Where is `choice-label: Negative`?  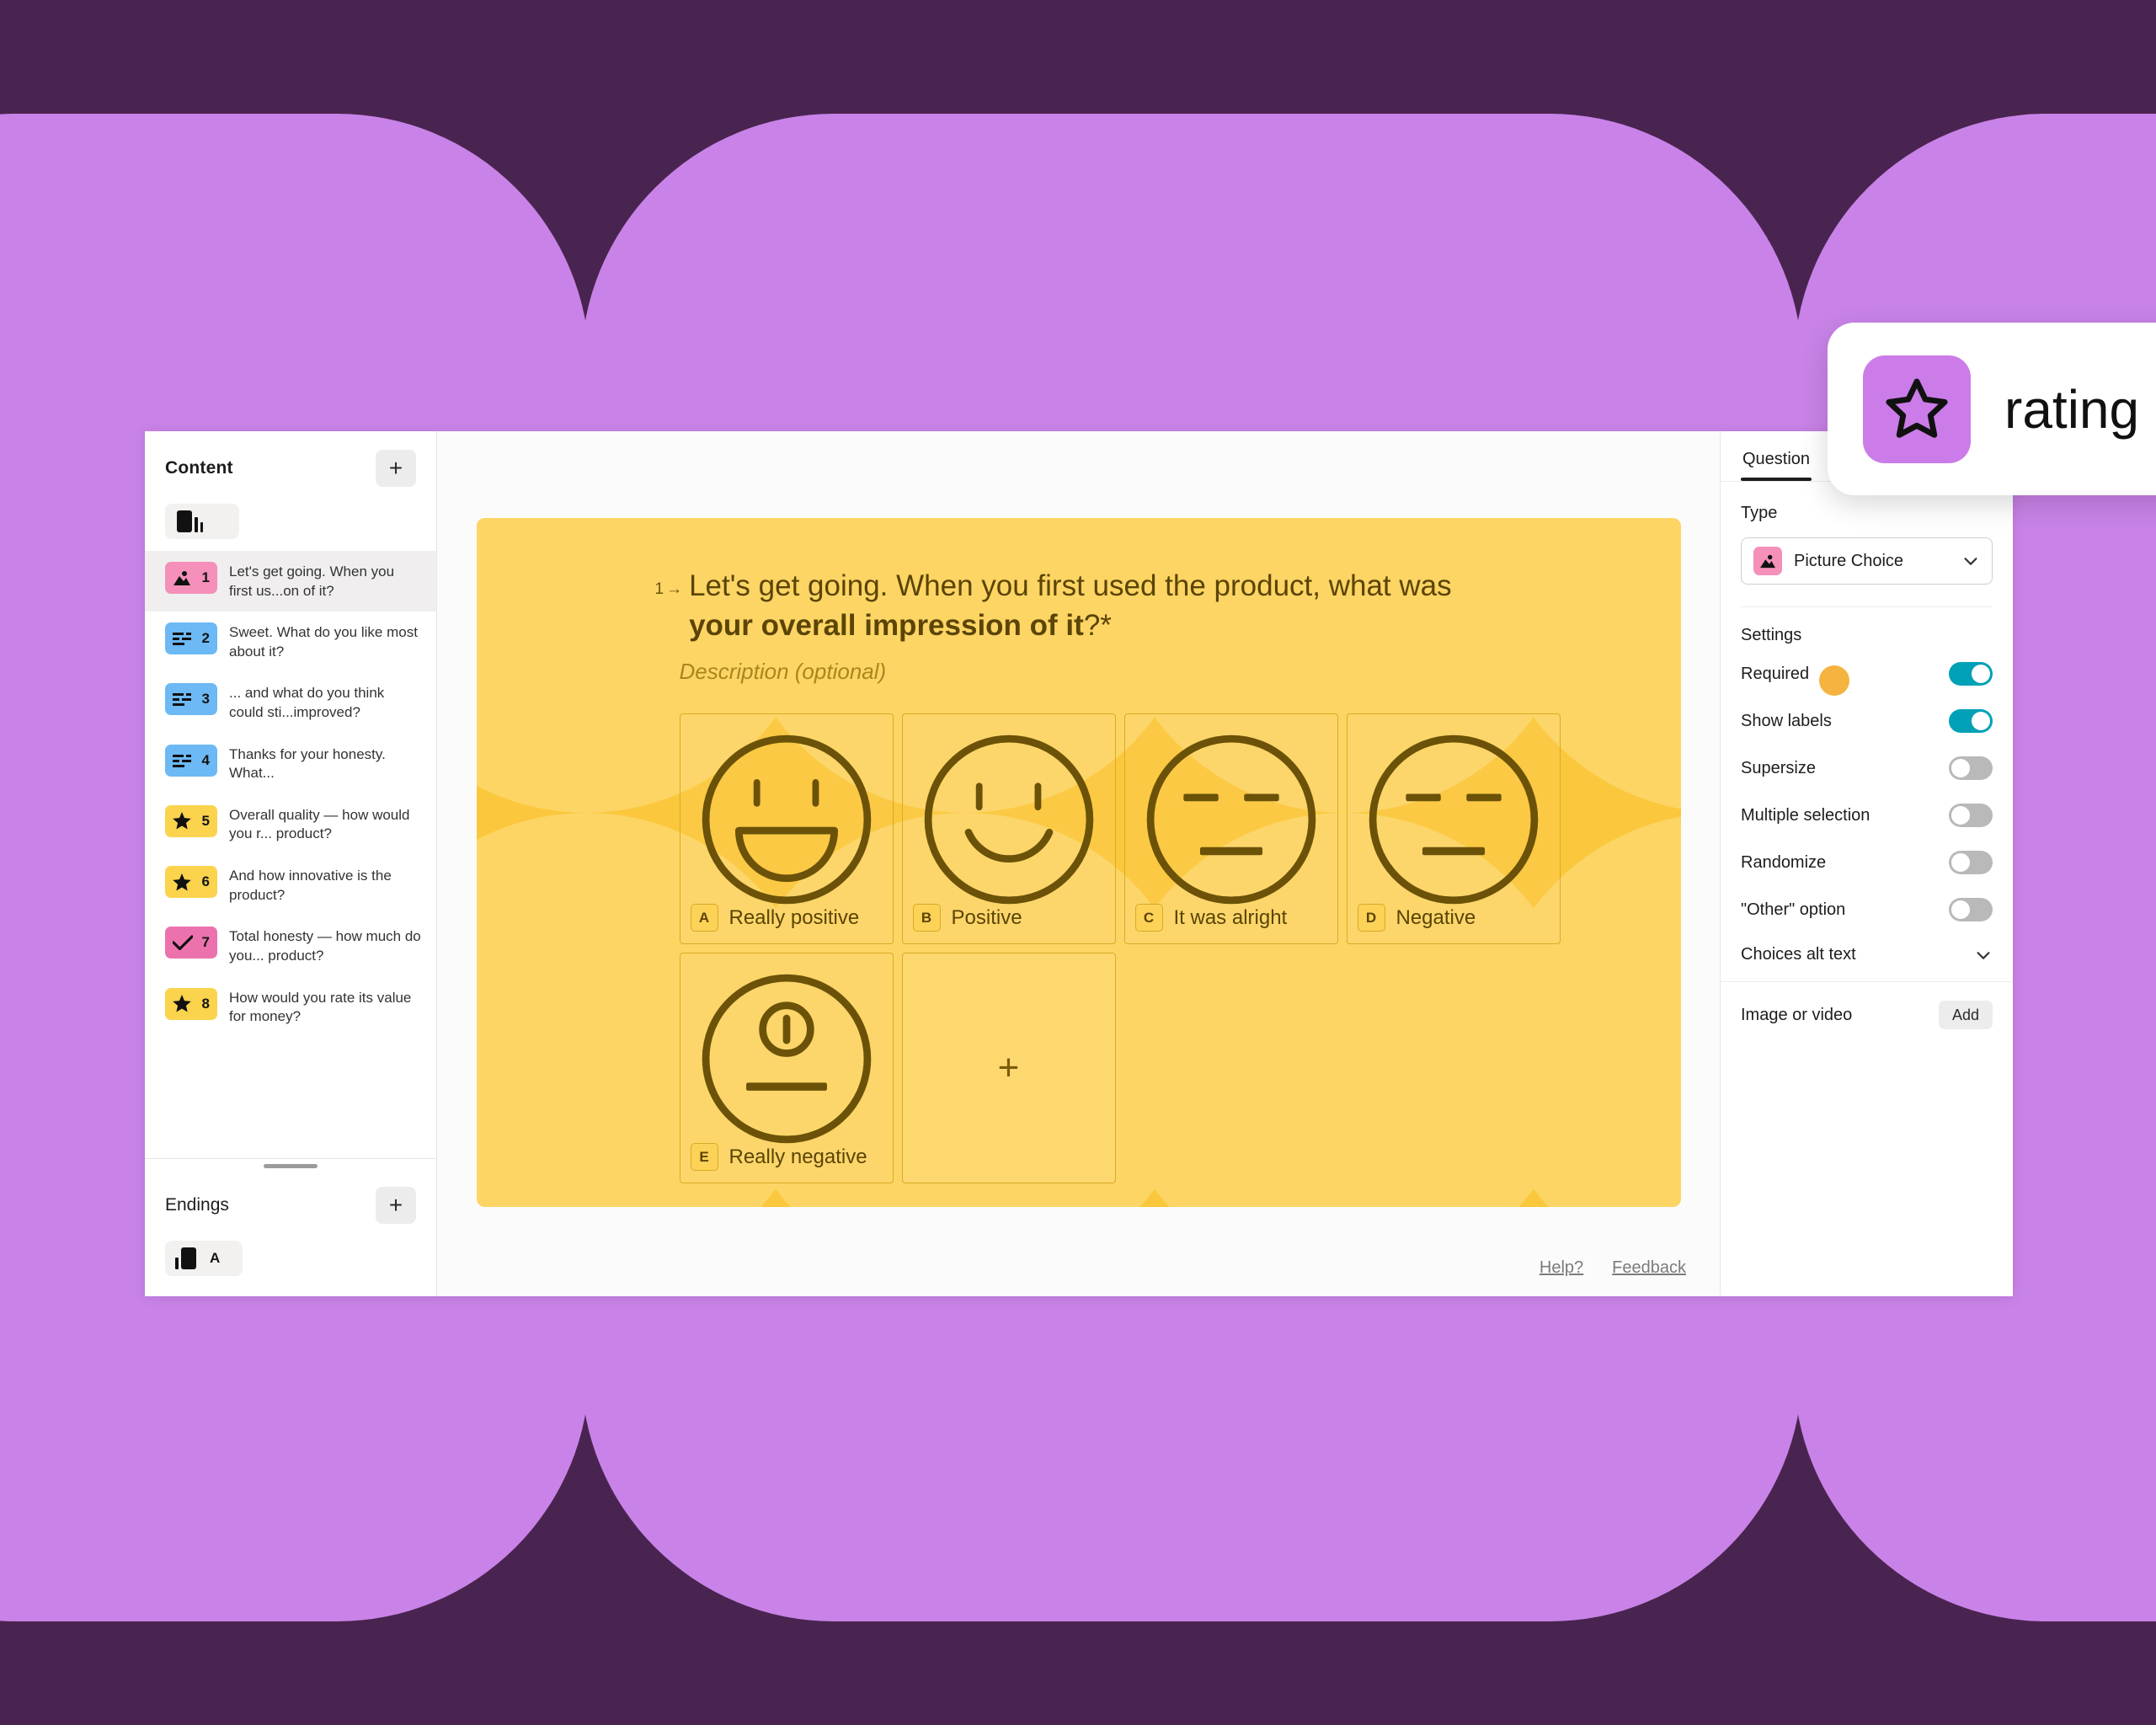 choice-label: Negative is located at coordinates (1436, 917).